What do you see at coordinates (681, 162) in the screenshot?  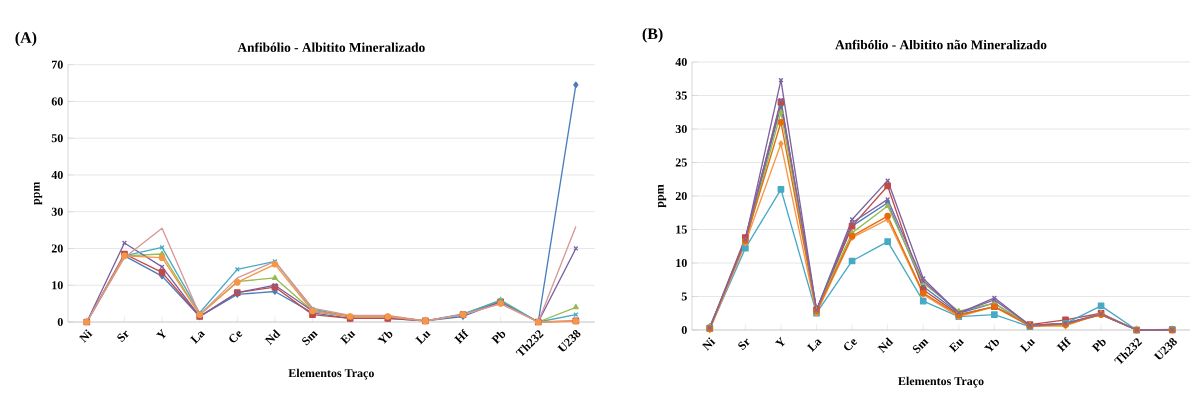 I see `y-tick-label: 25` at bounding box center [681, 162].